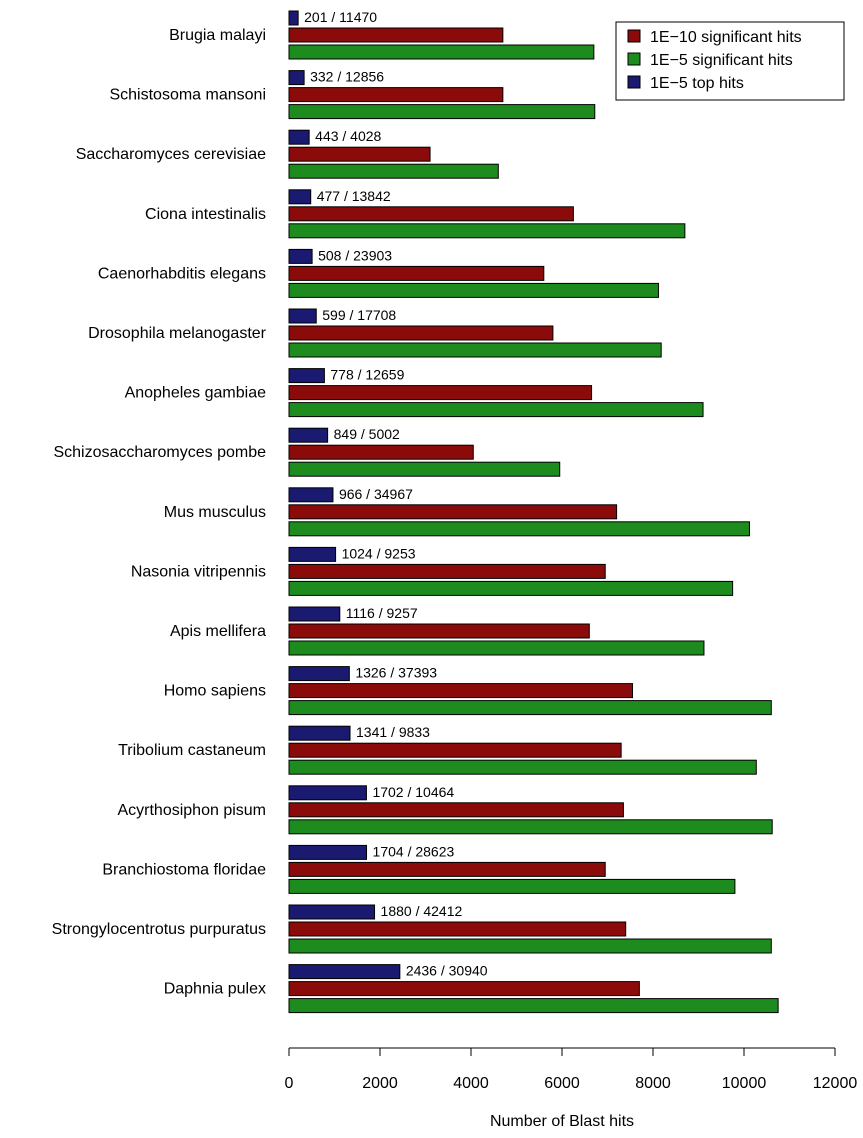  Describe the element at coordinates (382, 613) in the screenshot. I see `bar-data-label: 1116 / 9257` at that location.